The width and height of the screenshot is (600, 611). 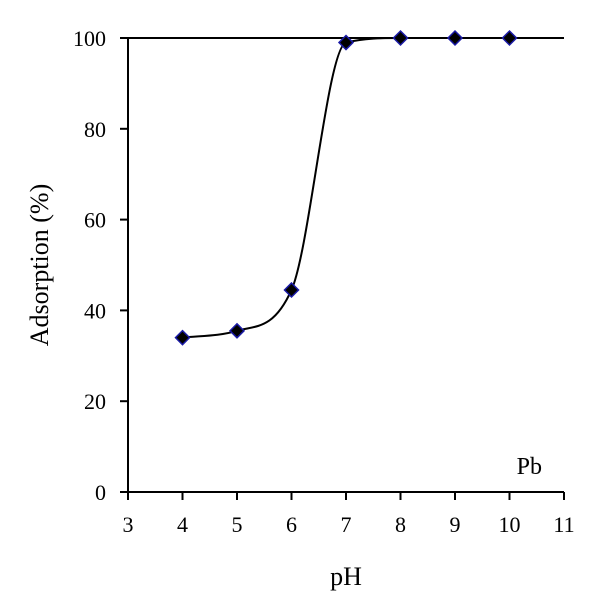 What do you see at coordinates (39, 265) in the screenshot?
I see `y-axis-title: Adsorption (%)` at bounding box center [39, 265].